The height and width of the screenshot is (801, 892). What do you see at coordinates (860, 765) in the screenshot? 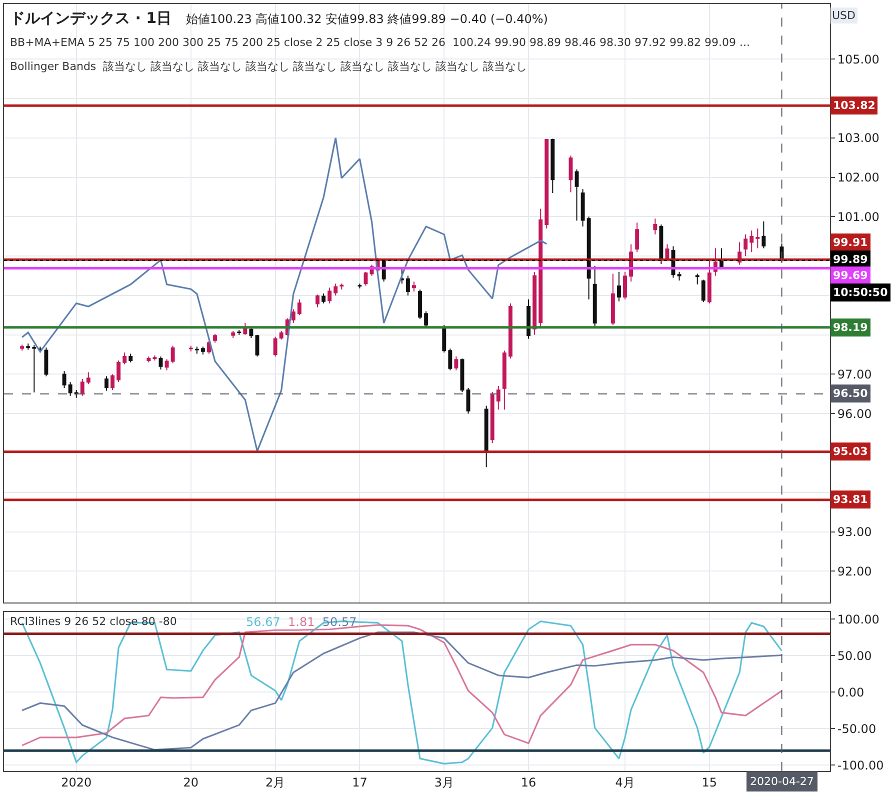
I see `y-tick-label: -100.00` at bounding box center [860, 765].